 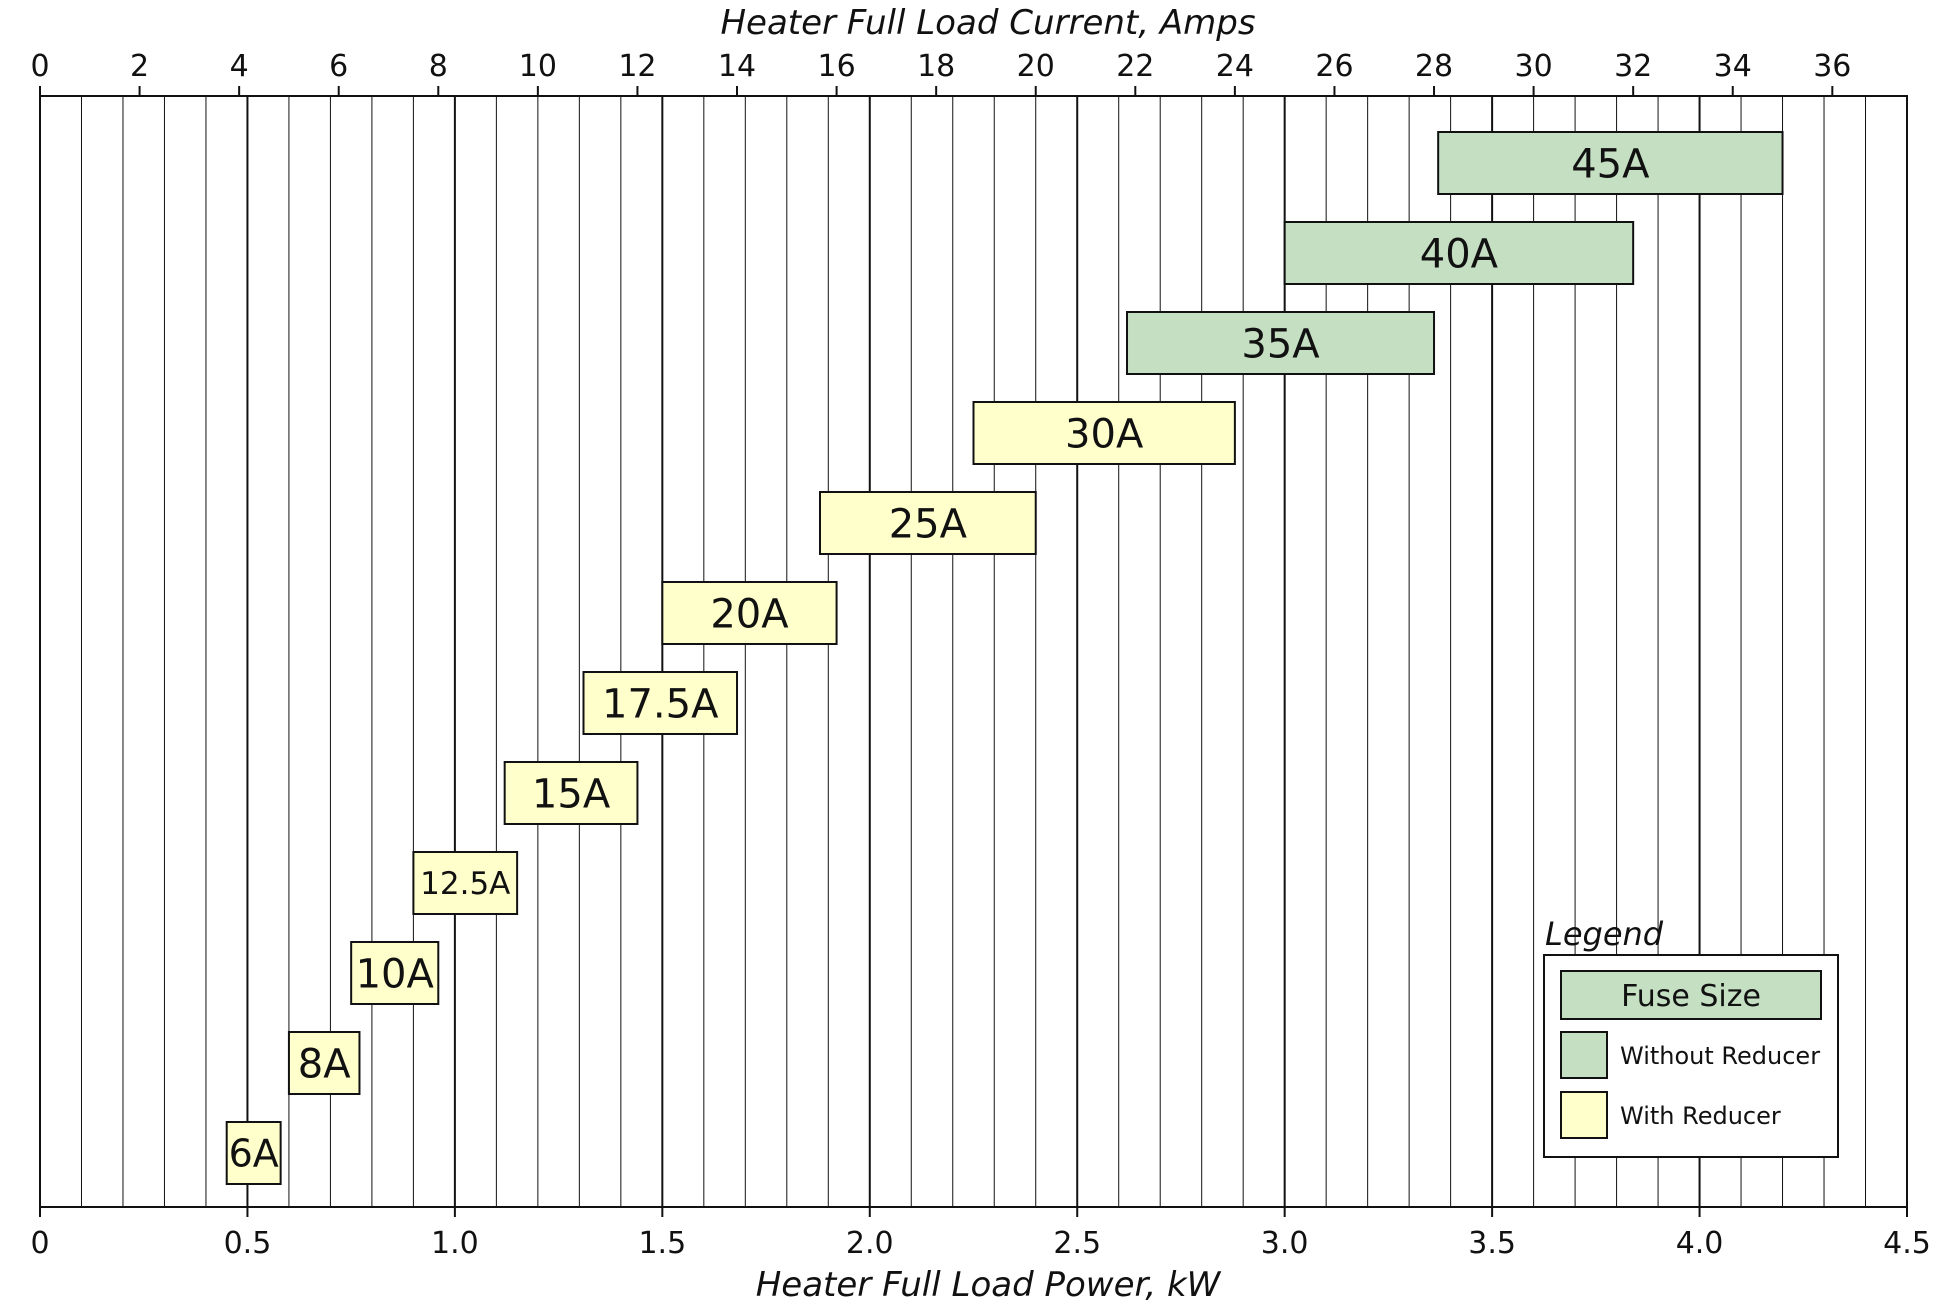 I want to click on fuse-bar-label: 20A, so click(x=749, y=614).